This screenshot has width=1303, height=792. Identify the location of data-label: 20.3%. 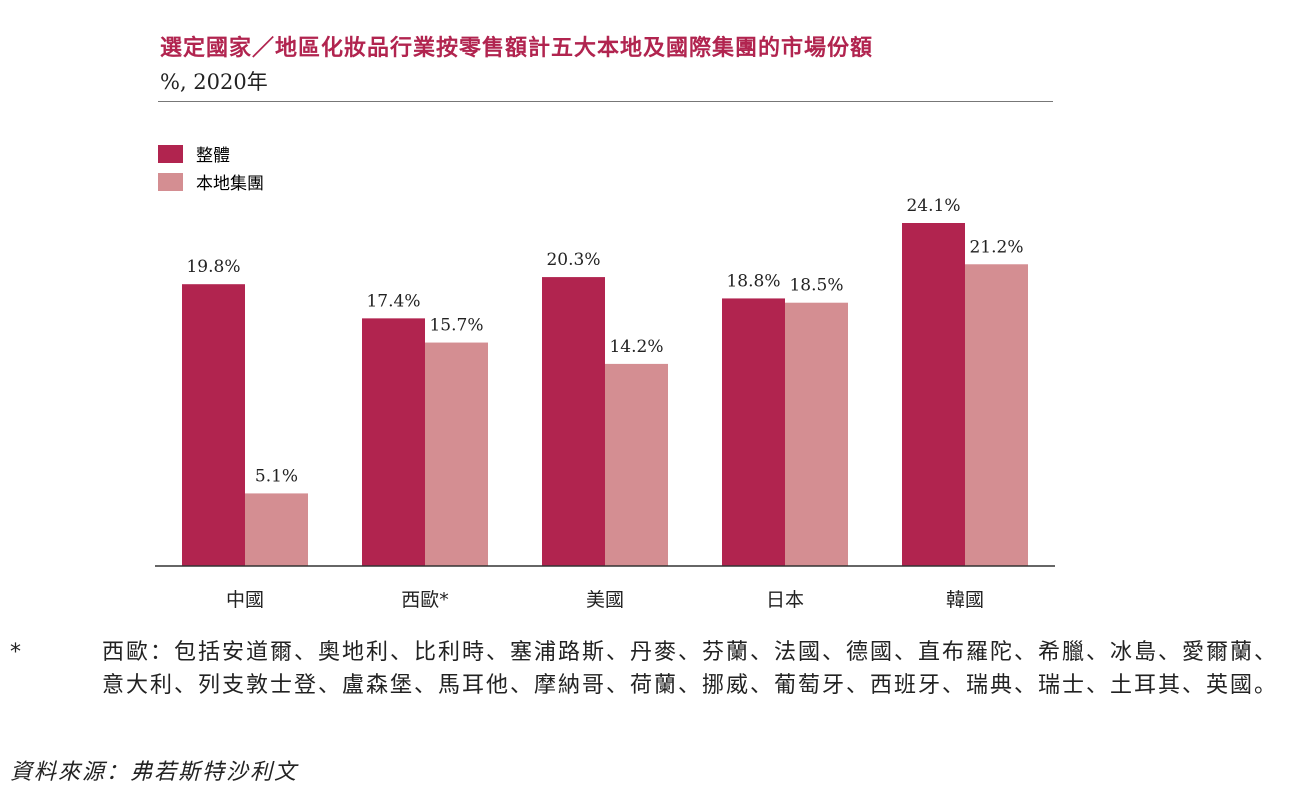
(573, 260).